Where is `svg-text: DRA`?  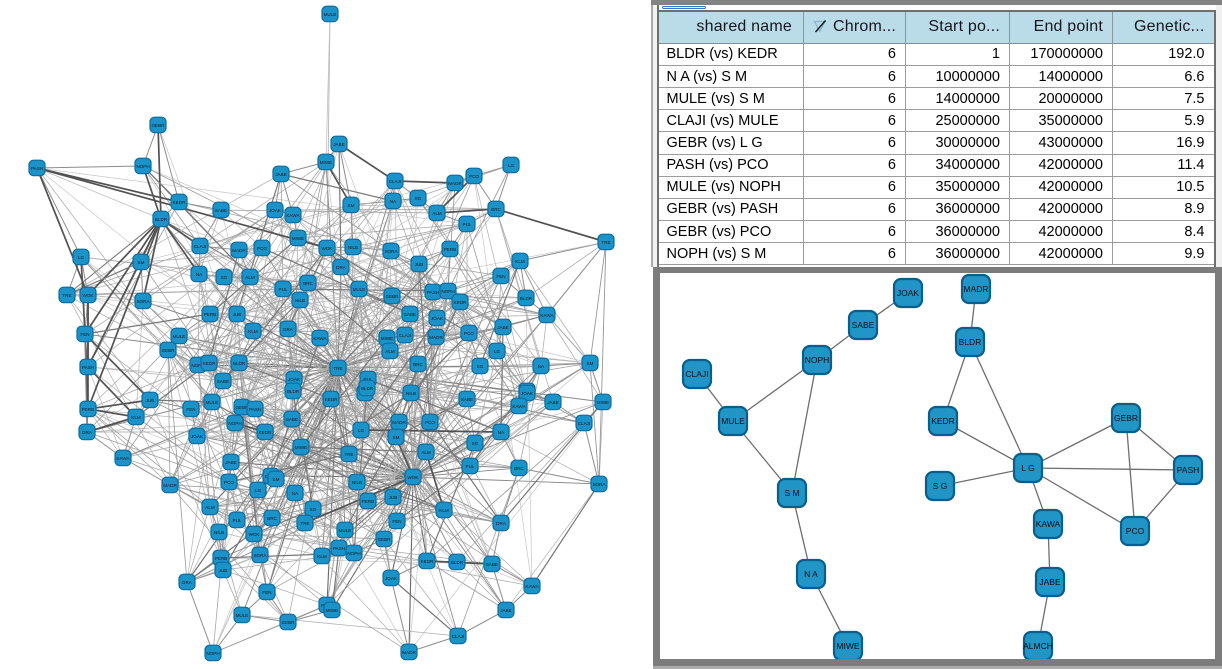
svg-text: DRA is located at coordinates (501, 523).